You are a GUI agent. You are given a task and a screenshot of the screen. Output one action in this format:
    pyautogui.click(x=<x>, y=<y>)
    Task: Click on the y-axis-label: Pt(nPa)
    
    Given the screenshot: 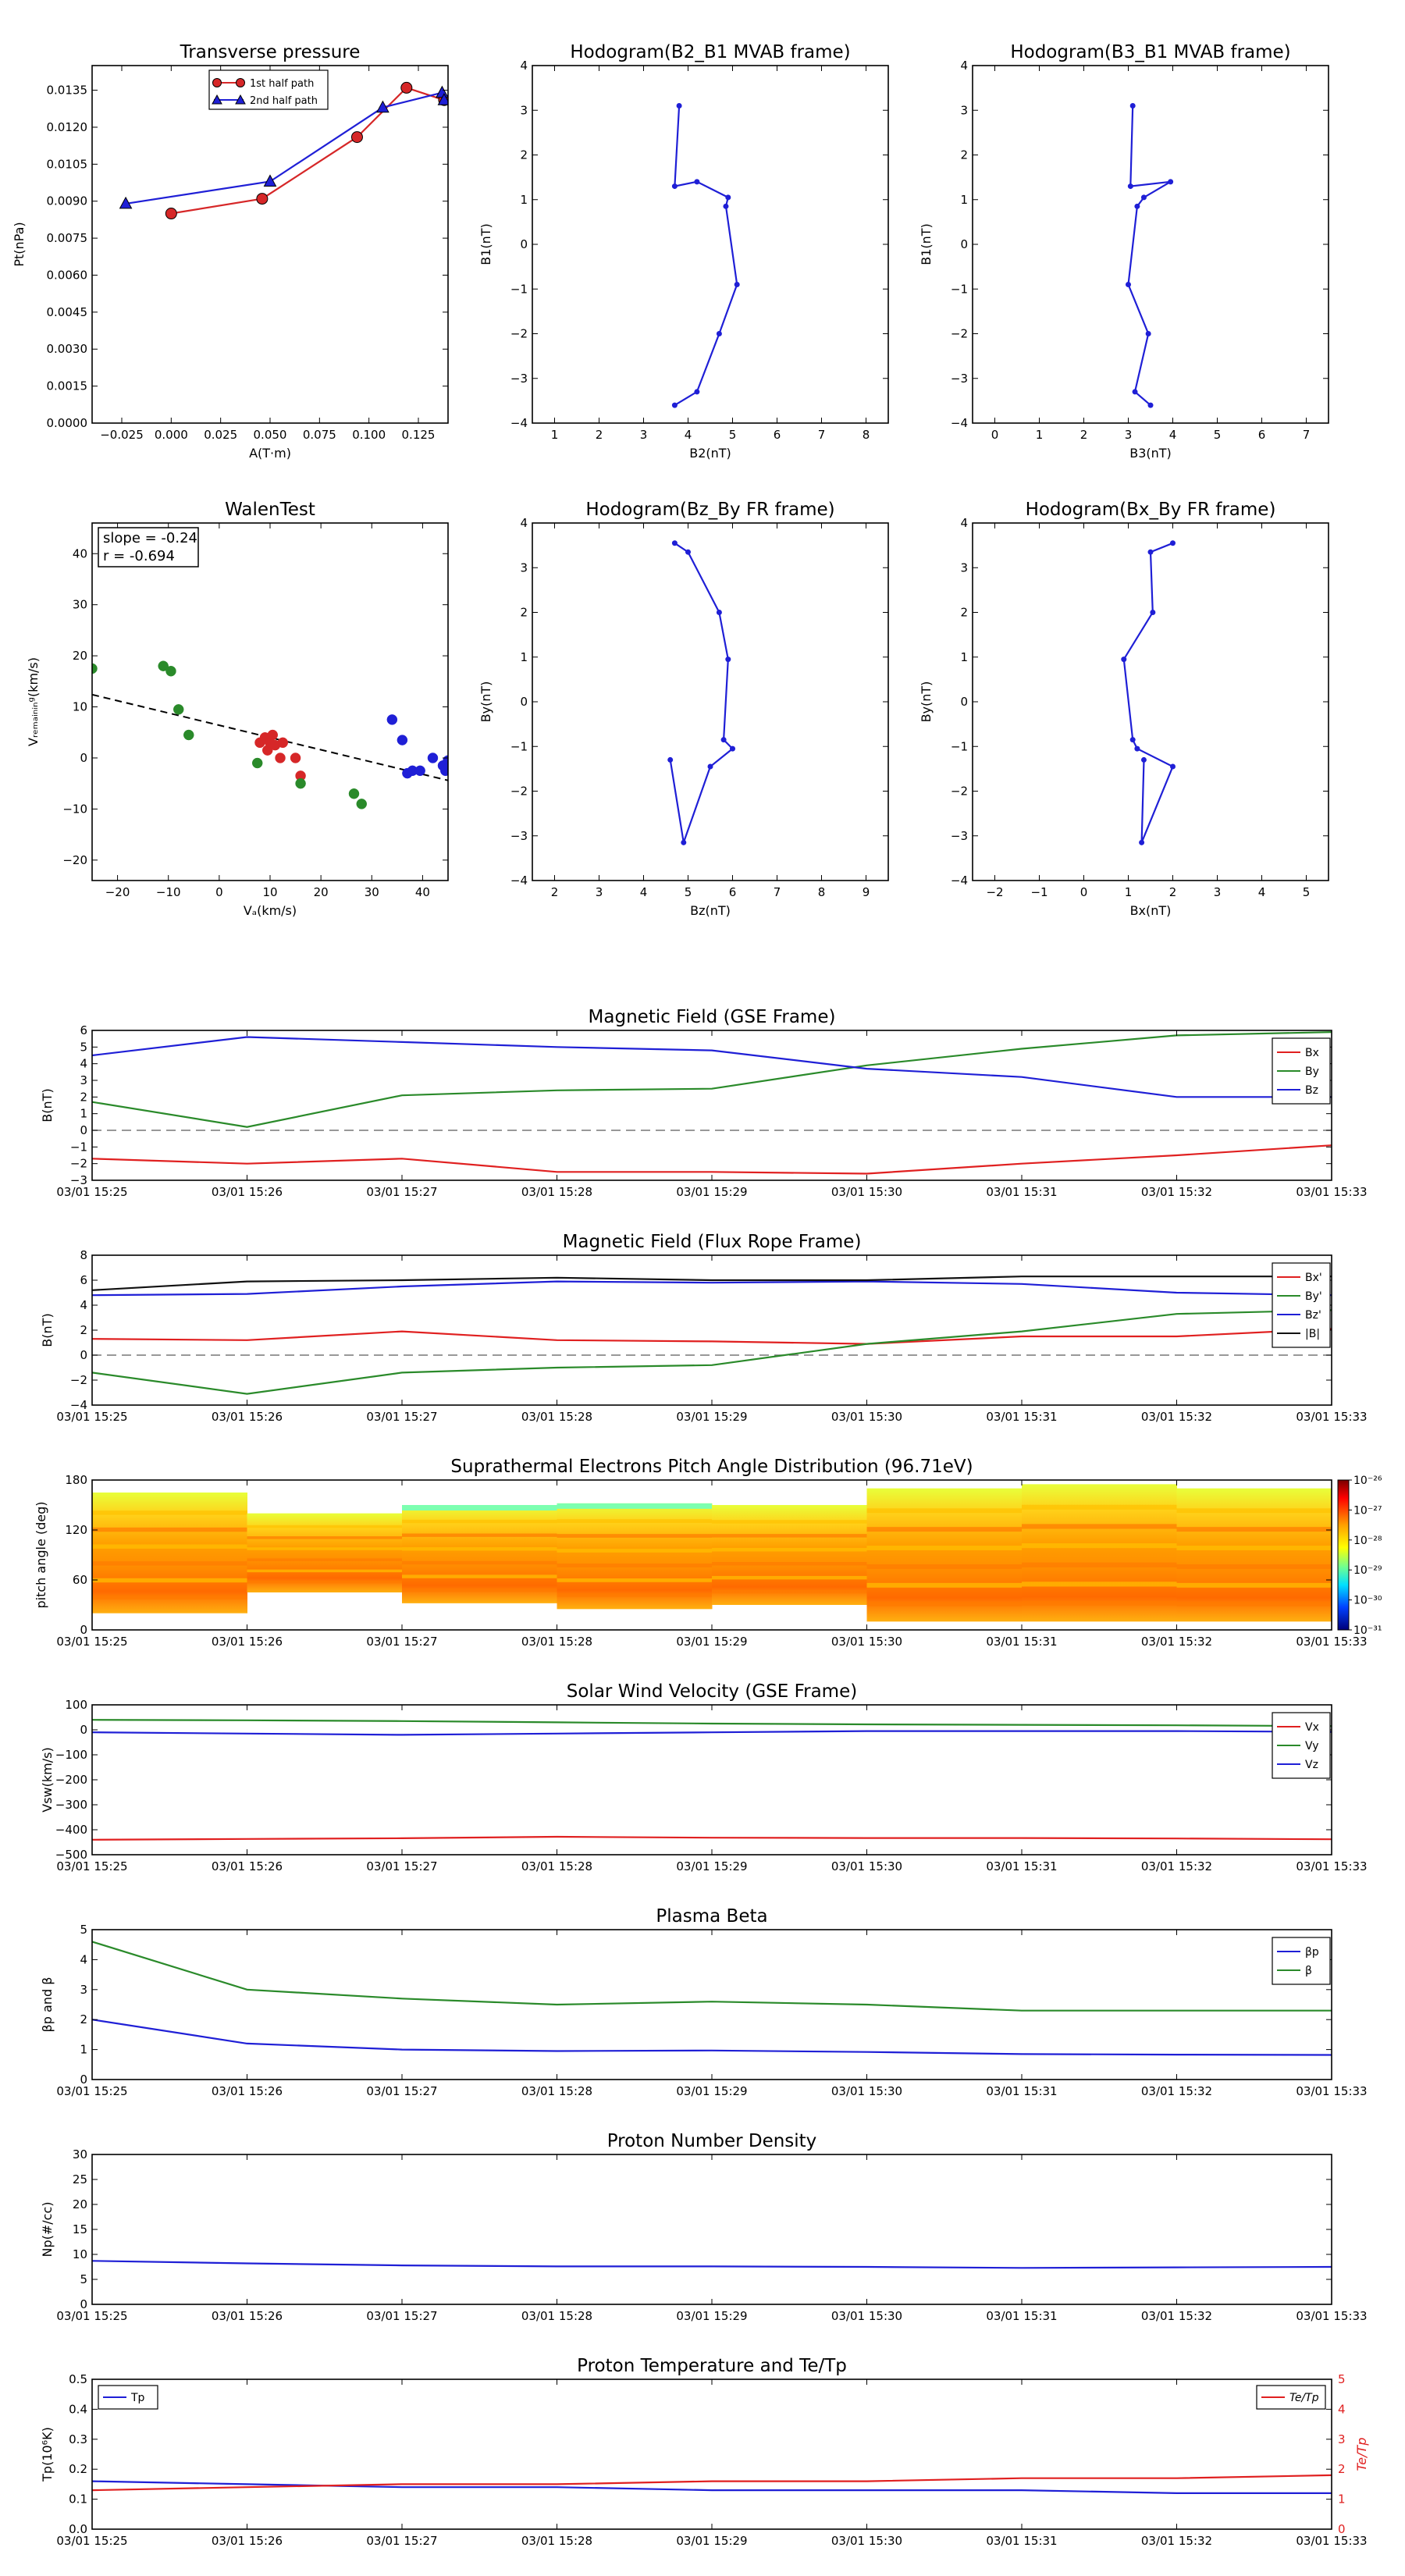 What is the action you would take?
    pyautogui.click(x=19, y=244)
    